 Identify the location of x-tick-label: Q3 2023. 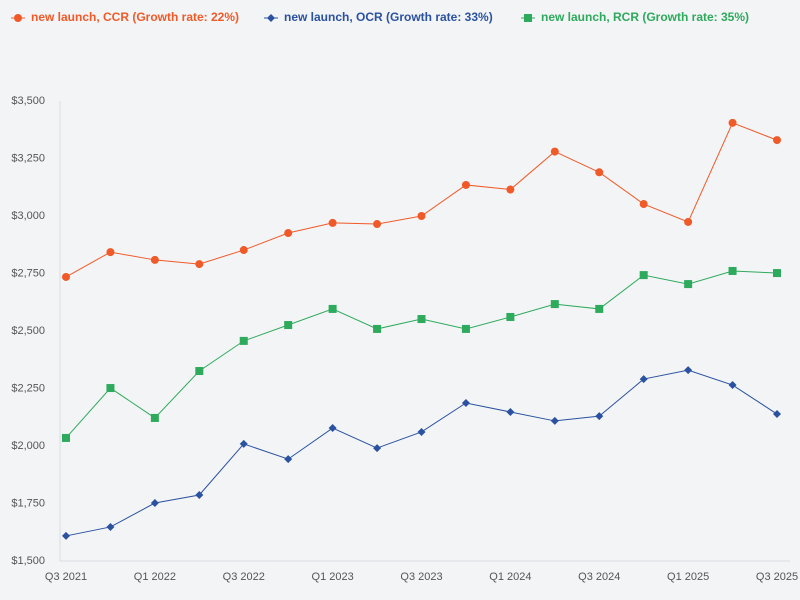
(421, 577).